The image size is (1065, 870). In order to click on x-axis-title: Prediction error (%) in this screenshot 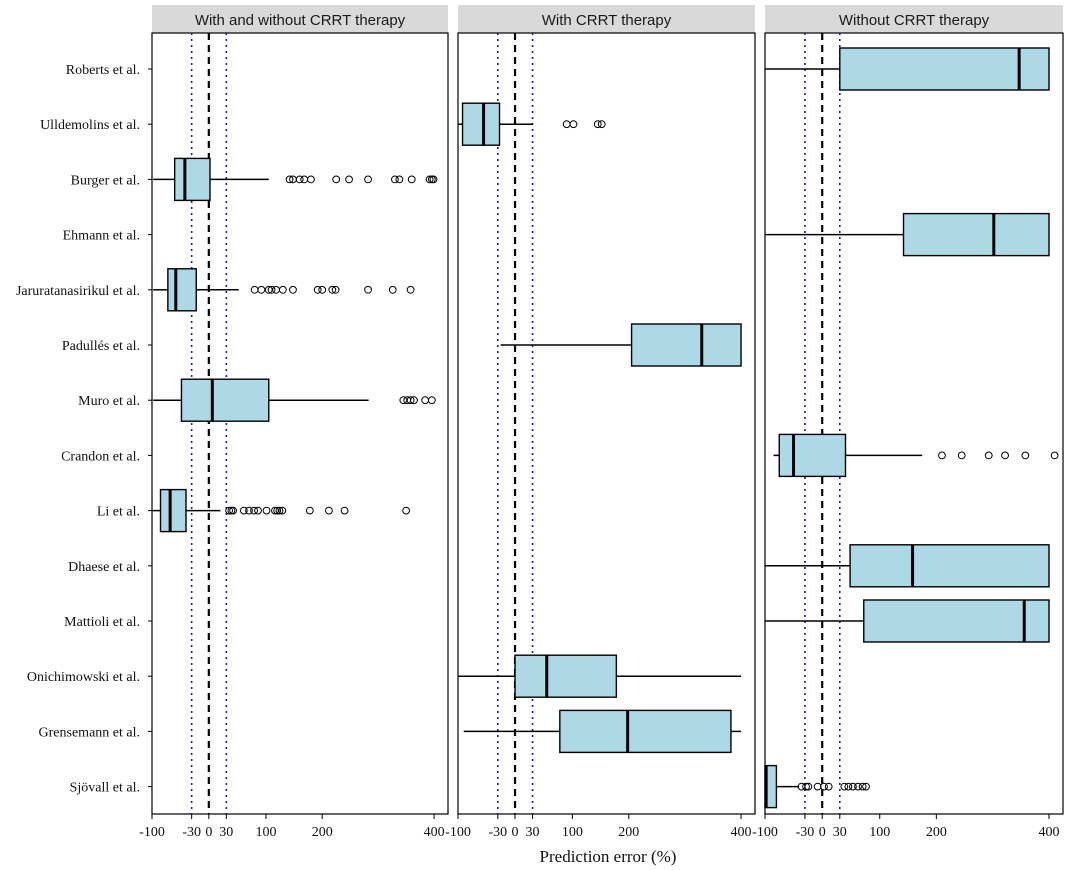, I will do `click(608, 856)`.